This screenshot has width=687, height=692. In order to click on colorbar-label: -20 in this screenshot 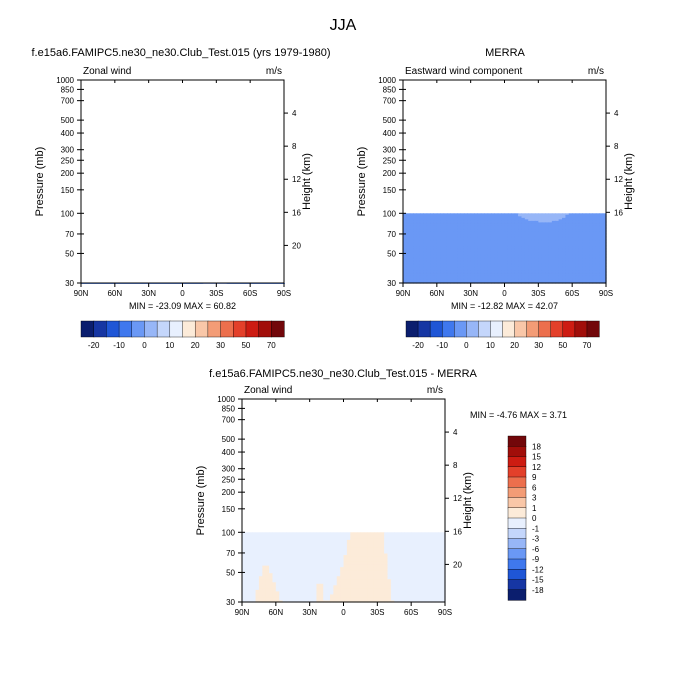, I will do `click(94, 345)`.